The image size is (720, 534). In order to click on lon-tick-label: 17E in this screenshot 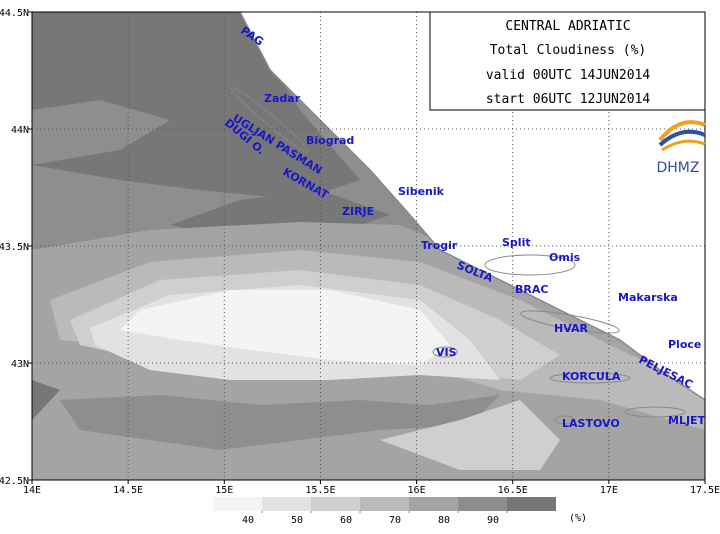, I will do `click(609, 490)`.